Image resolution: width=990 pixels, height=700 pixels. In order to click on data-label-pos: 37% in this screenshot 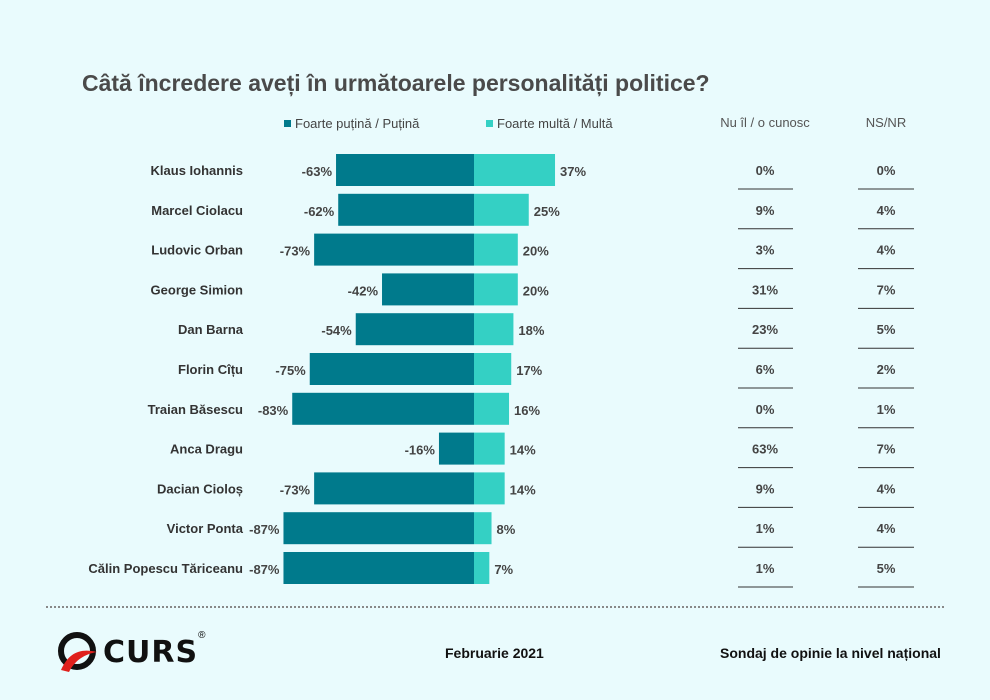, I will do `click(573, 171)`.